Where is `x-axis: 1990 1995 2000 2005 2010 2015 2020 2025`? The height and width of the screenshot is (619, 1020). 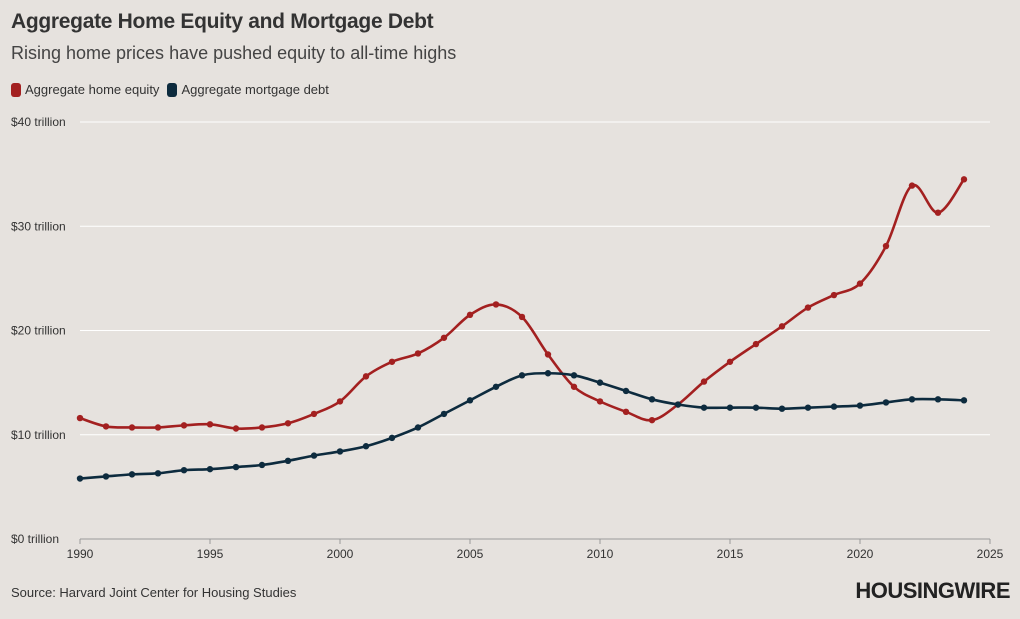
x-axis: 1990 1995 2000 2005 2010 2015 2020 2025 is located at coordinates (535, 549).